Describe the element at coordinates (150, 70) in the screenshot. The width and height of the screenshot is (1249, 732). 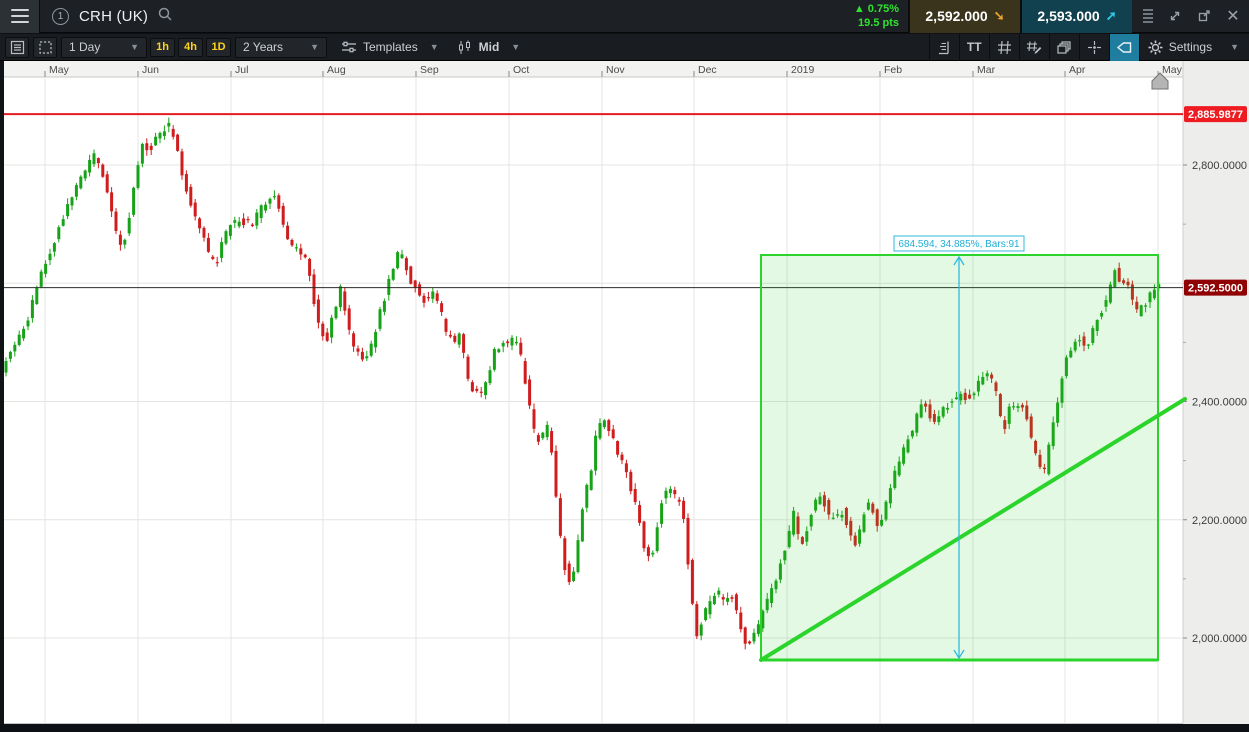
I see `svg-text: Jun` at that location.